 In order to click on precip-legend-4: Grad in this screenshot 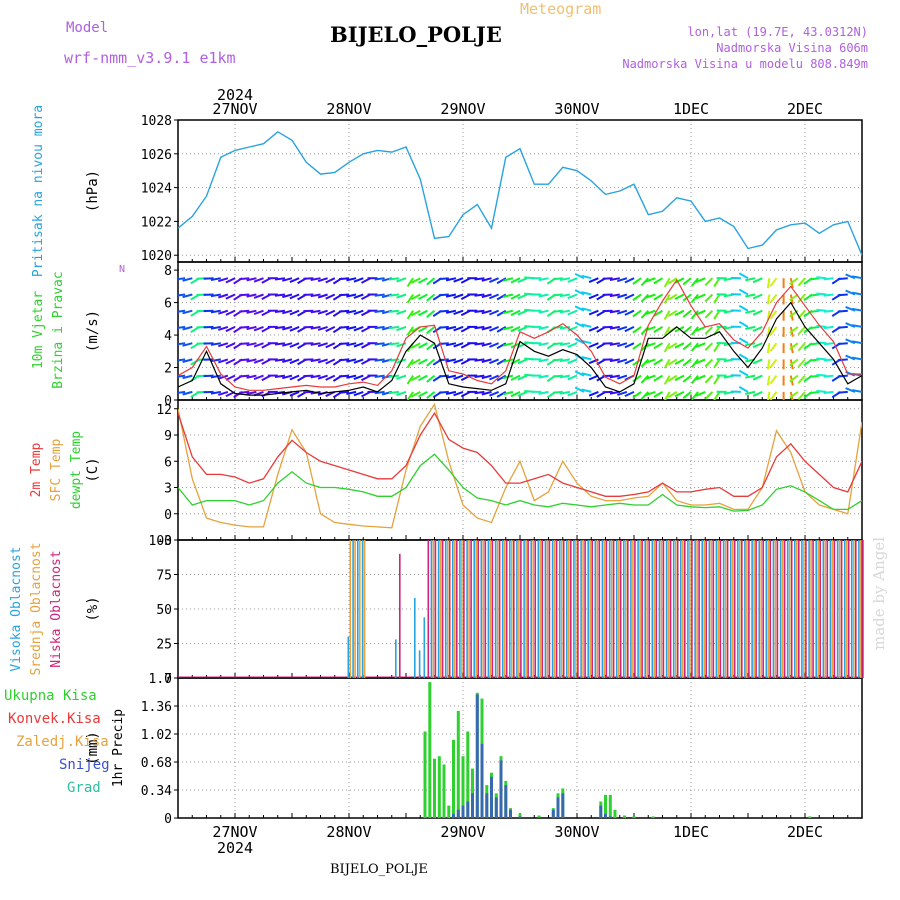, I will do `click(84, 788)`.